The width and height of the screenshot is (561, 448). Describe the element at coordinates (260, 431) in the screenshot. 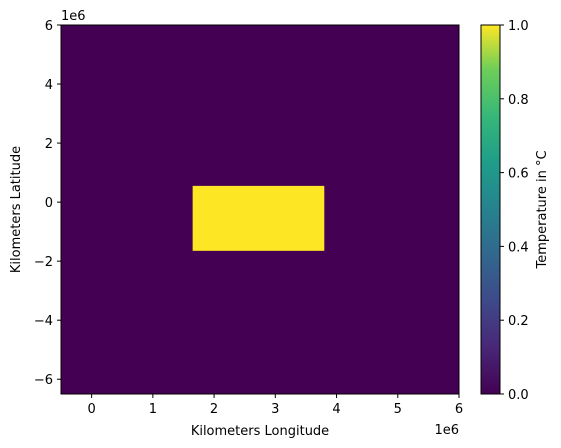

I see `x-axis-label: Kilometers Longitude` at that location.